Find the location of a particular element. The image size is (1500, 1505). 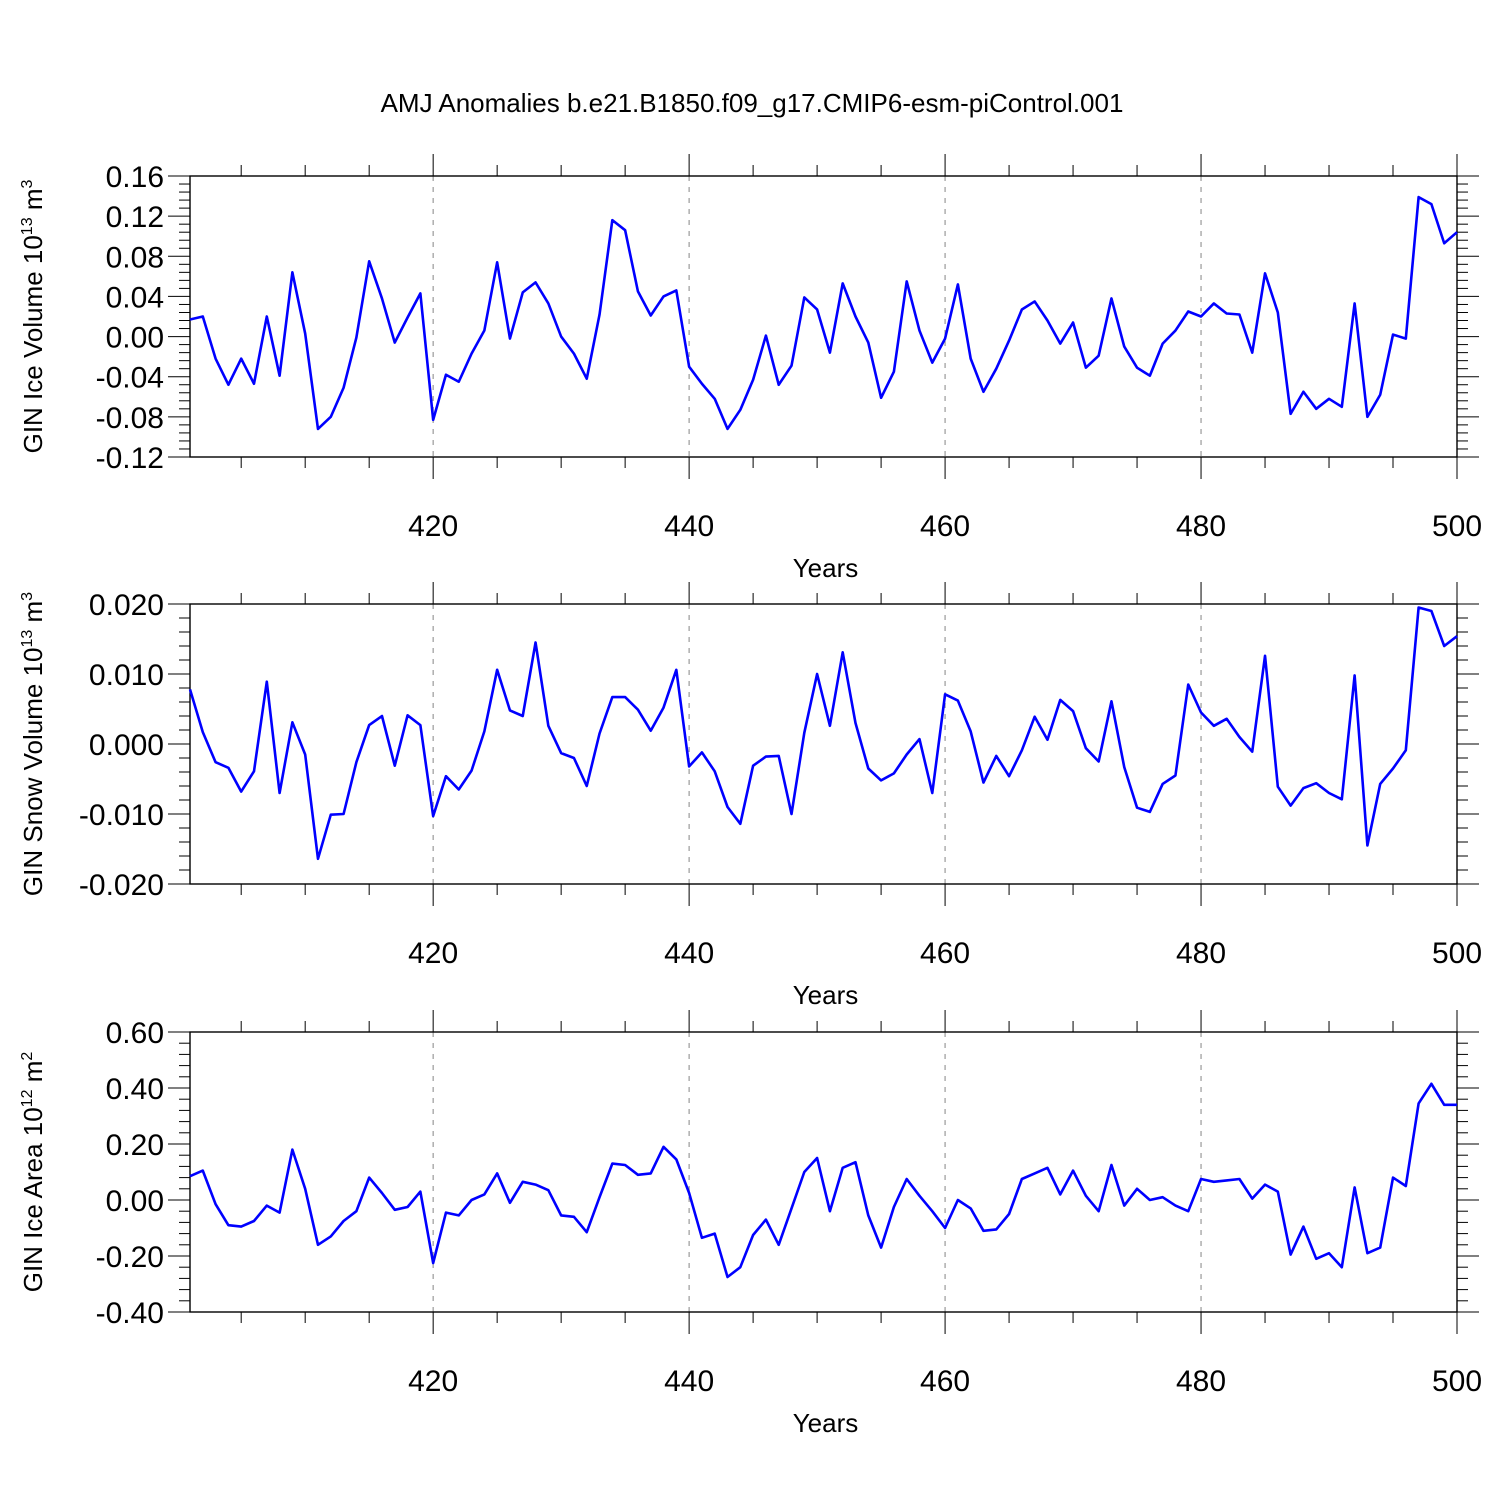

y-axis-title: GIN Ice Area 1012 m2 is located at coordinates (33, 1172).